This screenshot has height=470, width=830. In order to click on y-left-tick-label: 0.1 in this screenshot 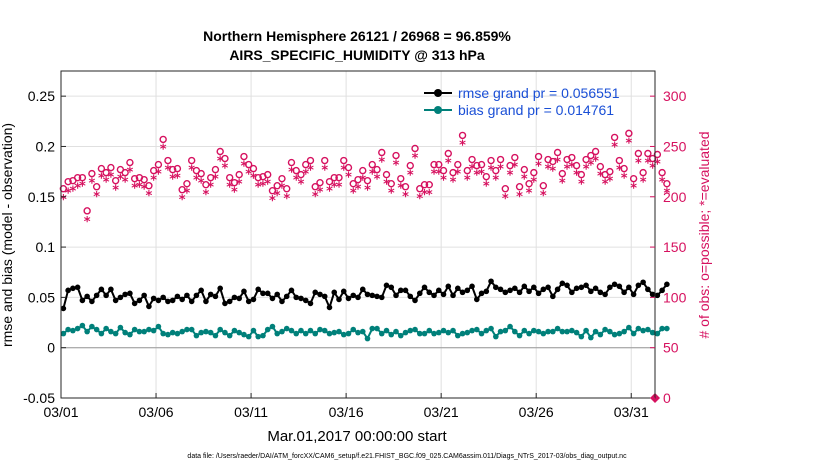, I will do `click(46, 247)`.